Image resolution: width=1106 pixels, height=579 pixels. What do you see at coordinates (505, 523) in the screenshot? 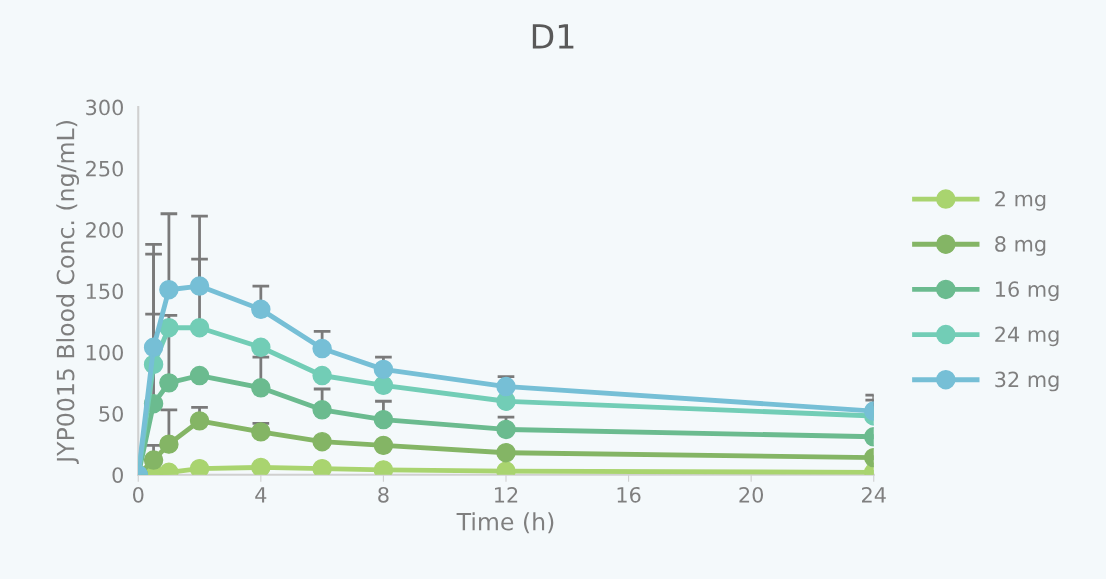
I see `x-axis-title: Time (h)` at bounding box center [505, 523].